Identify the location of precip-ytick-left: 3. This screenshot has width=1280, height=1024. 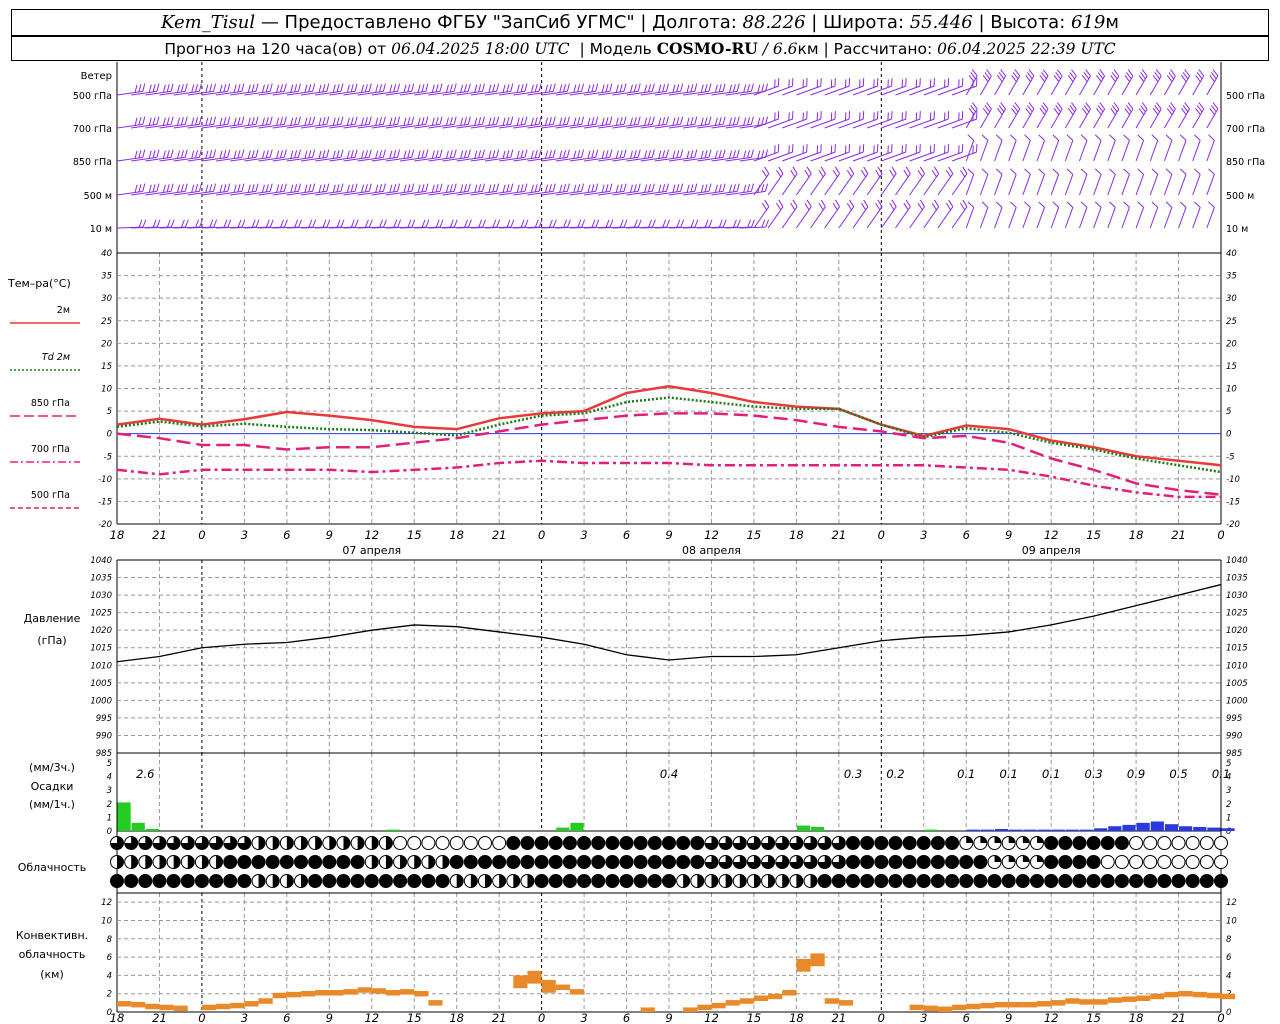
(109, 791).